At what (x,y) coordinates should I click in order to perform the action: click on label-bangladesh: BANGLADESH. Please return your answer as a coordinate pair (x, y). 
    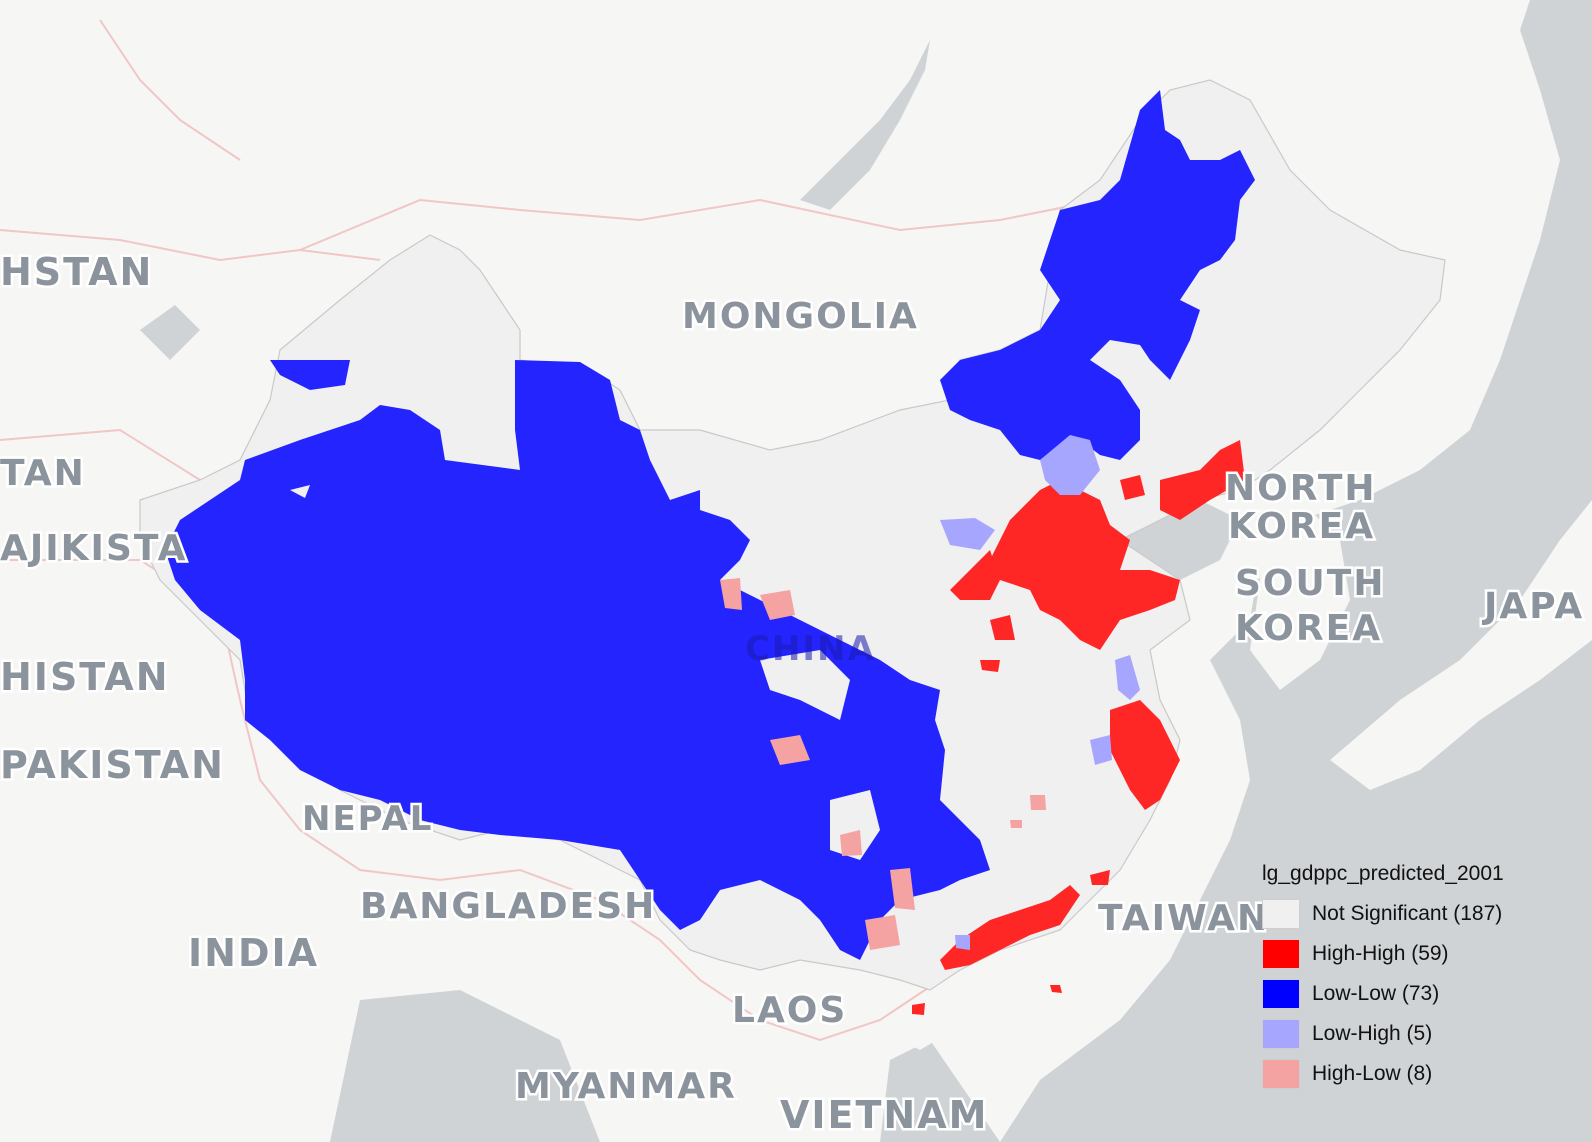
    Looking at the image, I should click on (508, 906).